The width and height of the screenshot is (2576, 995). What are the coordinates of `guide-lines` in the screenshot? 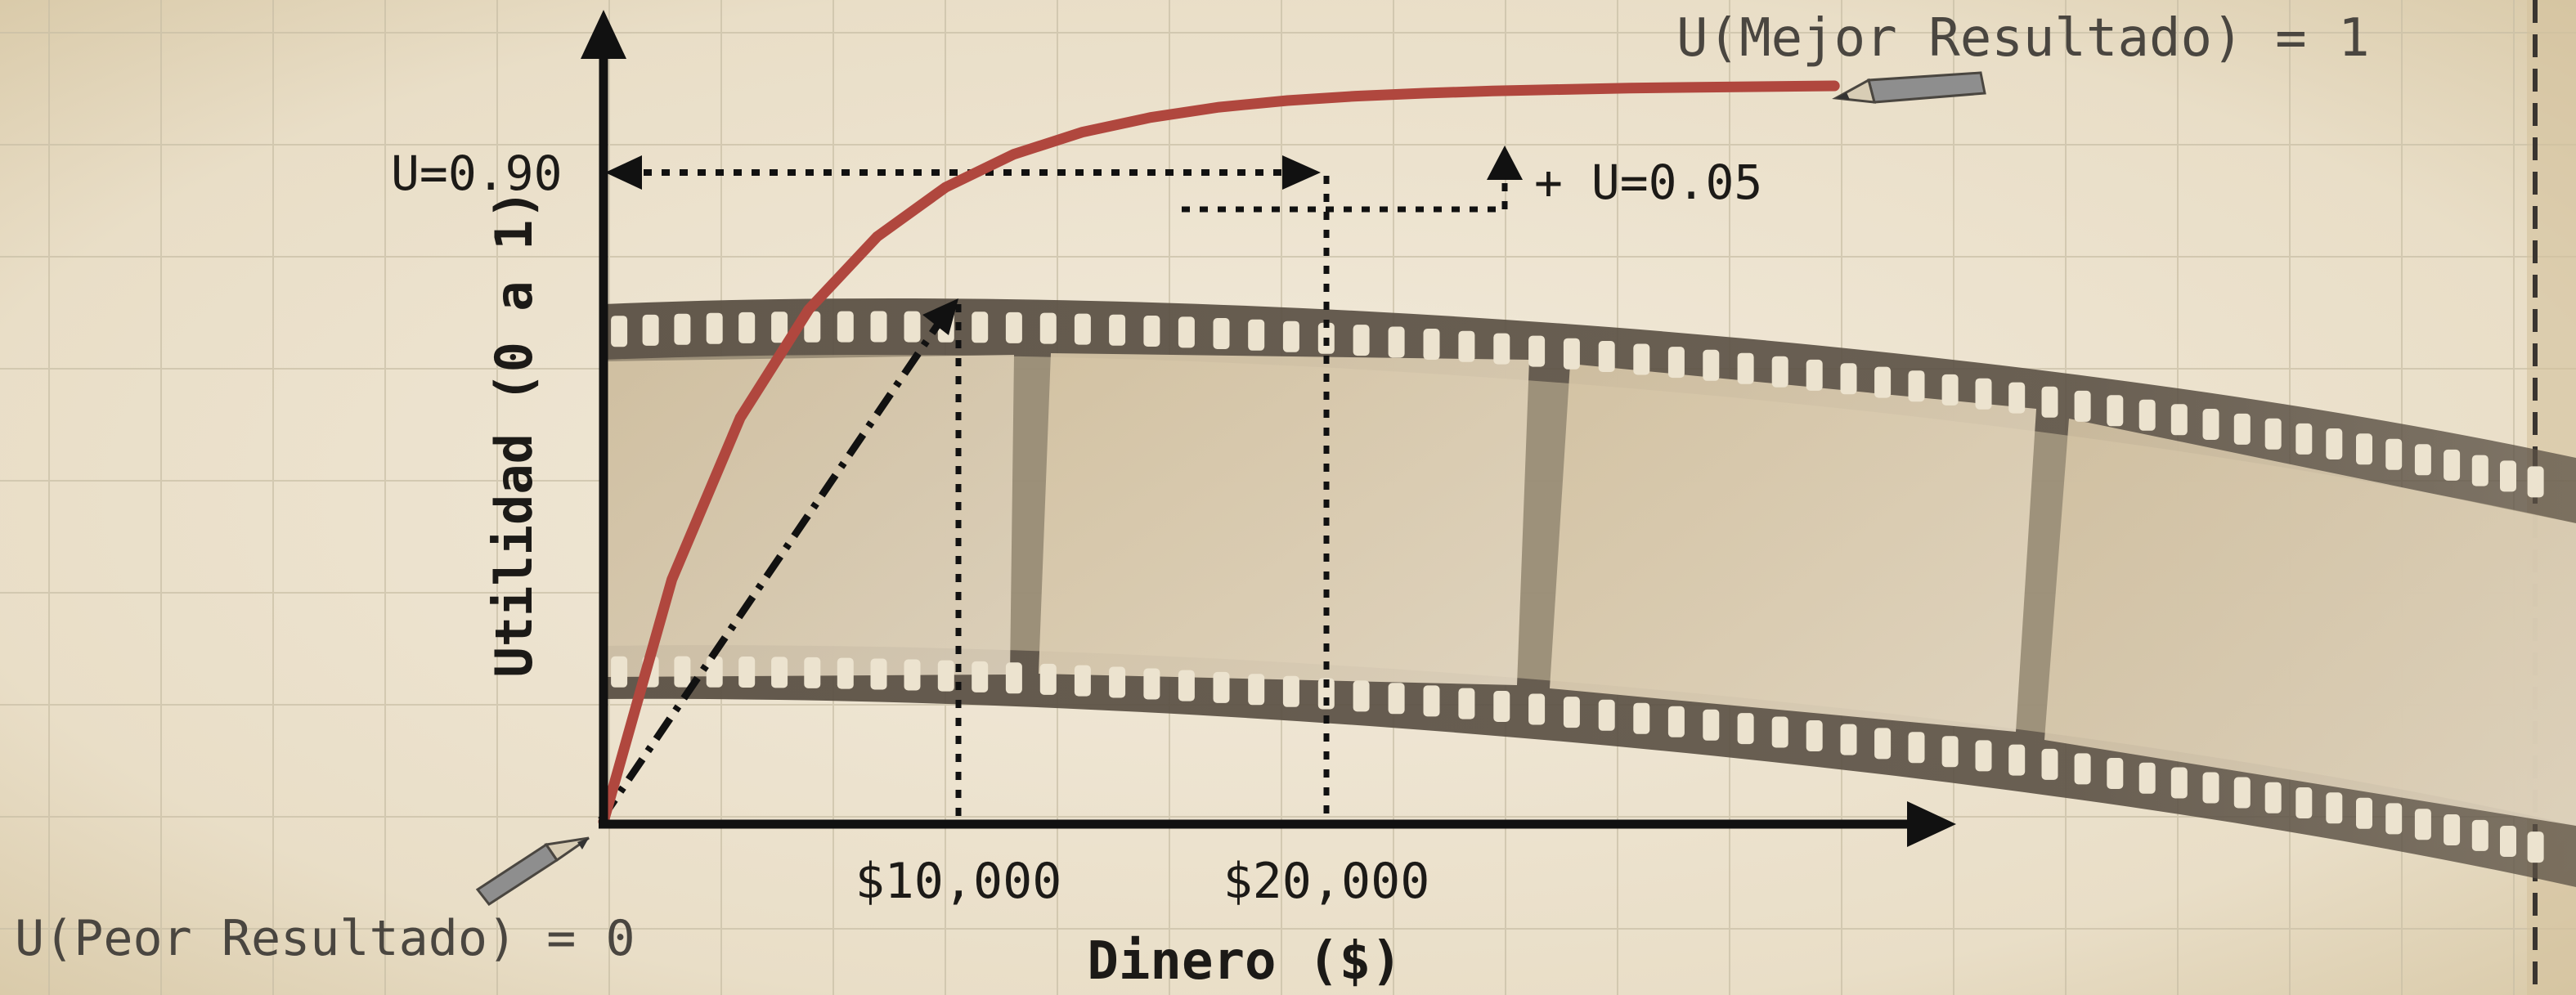 It's located at (1231, 497).